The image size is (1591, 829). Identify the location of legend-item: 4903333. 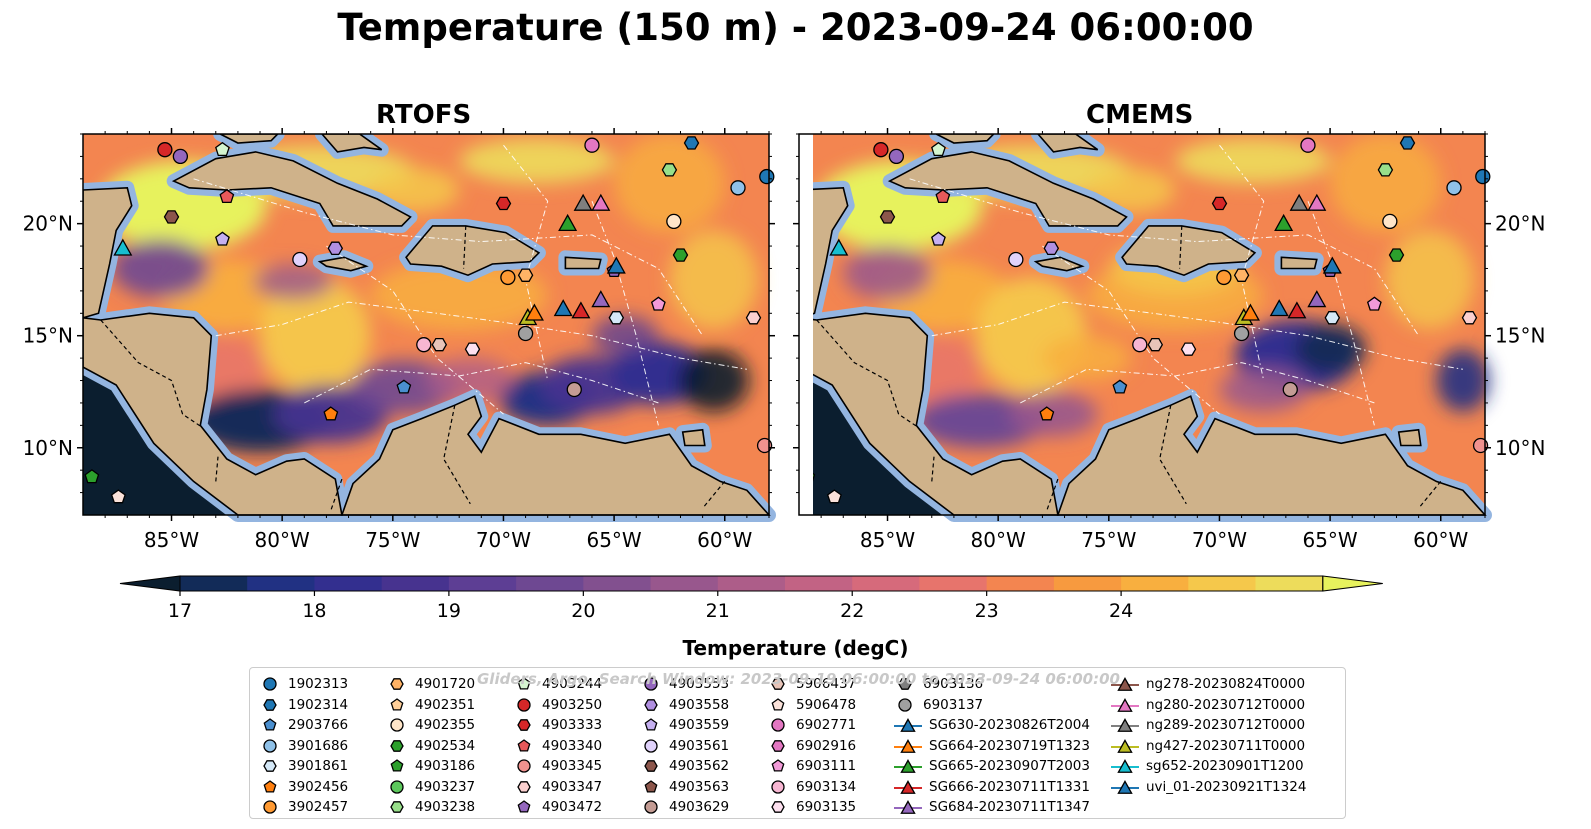
(557, 725).